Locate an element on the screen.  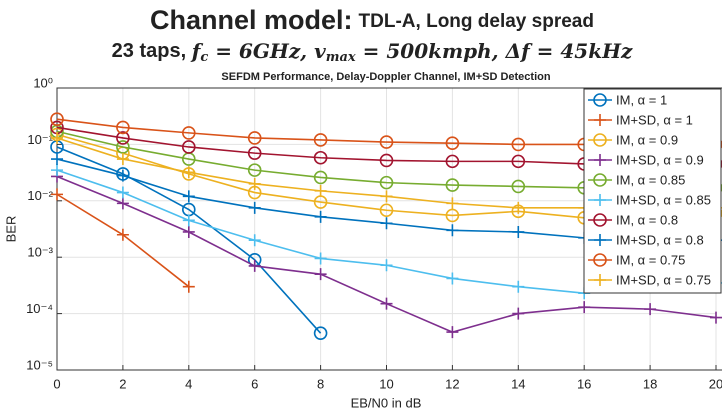
x-tick-label: 10 is located at coordinates (386, 383).